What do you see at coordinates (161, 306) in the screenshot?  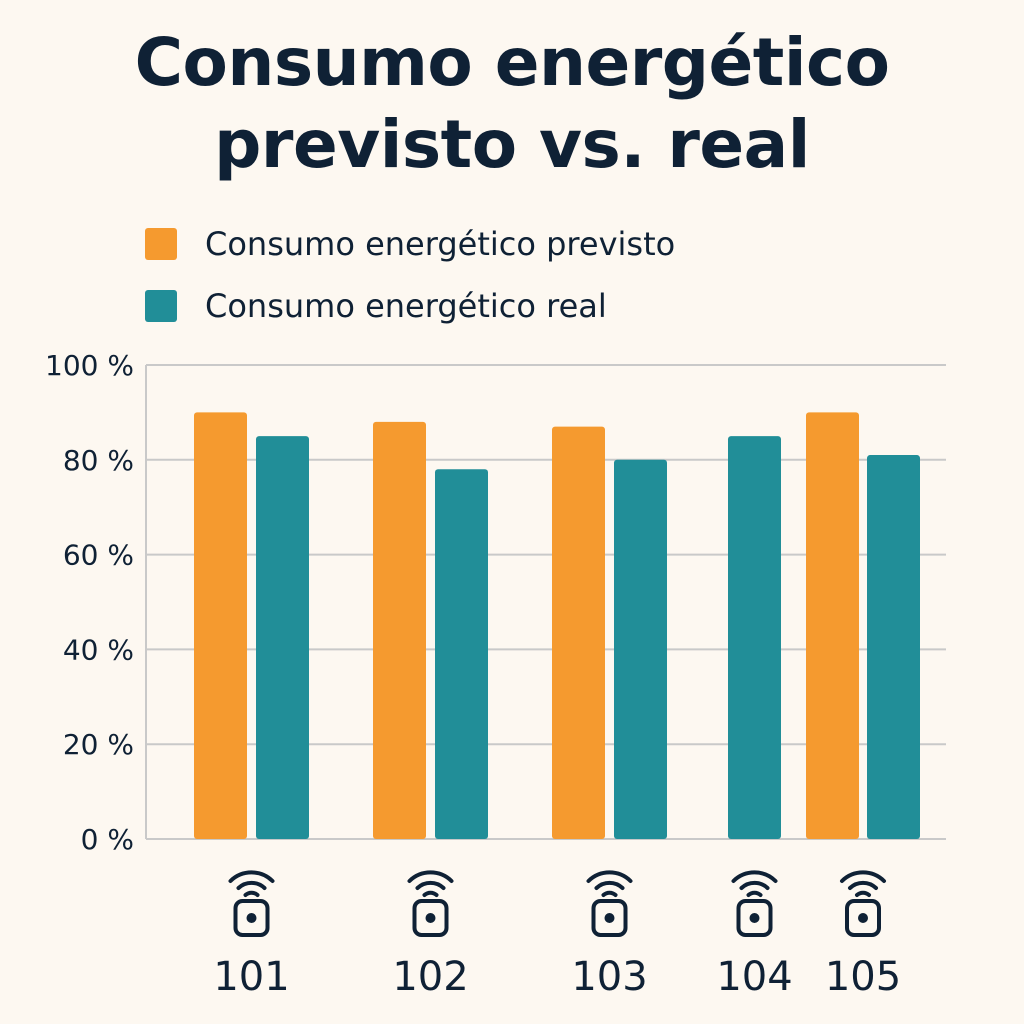 I see `legend-swatch-real` at bounding box center [161, 306].